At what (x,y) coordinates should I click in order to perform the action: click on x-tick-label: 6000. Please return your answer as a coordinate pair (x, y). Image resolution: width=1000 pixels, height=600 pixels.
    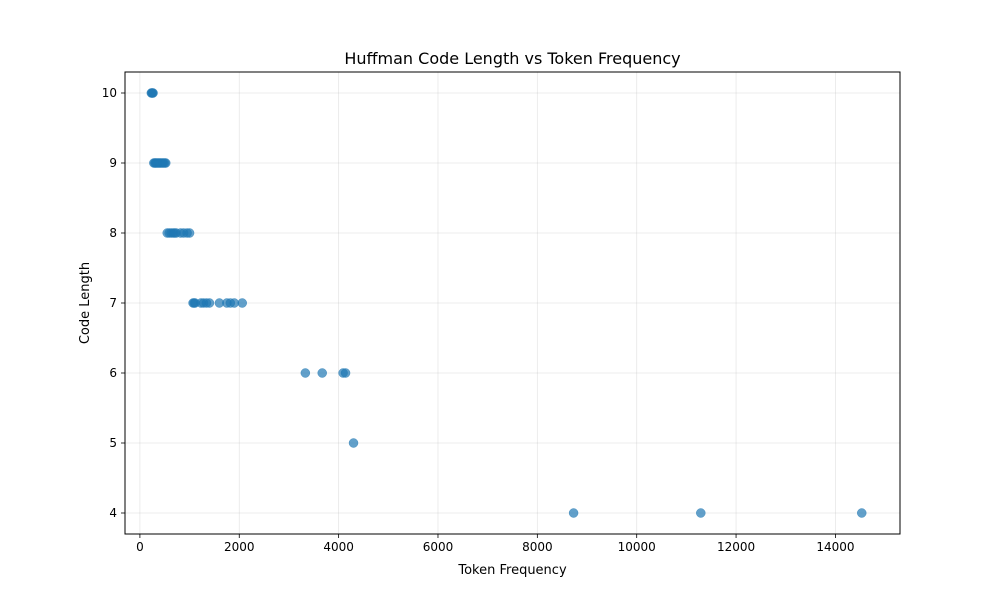
    Looking at the image, I should click on (438, 547).